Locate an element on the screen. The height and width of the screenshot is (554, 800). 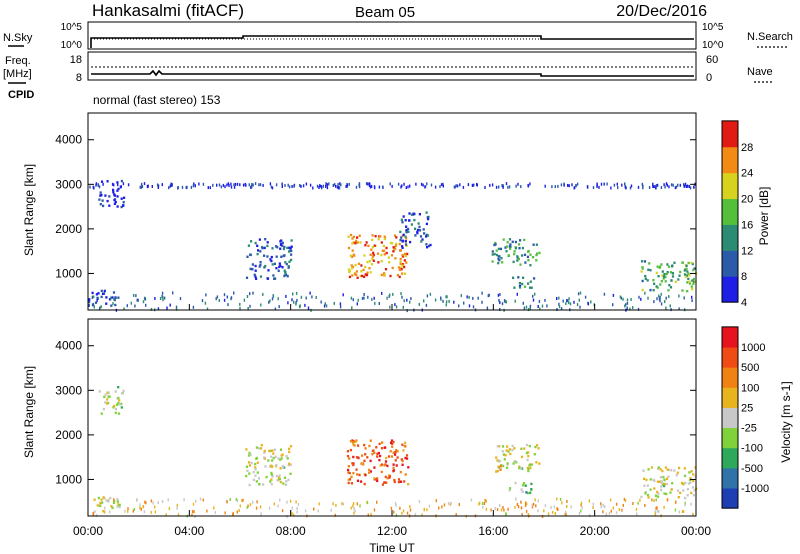
beam-label: Beam 05 is located at coordinates (385, 12).